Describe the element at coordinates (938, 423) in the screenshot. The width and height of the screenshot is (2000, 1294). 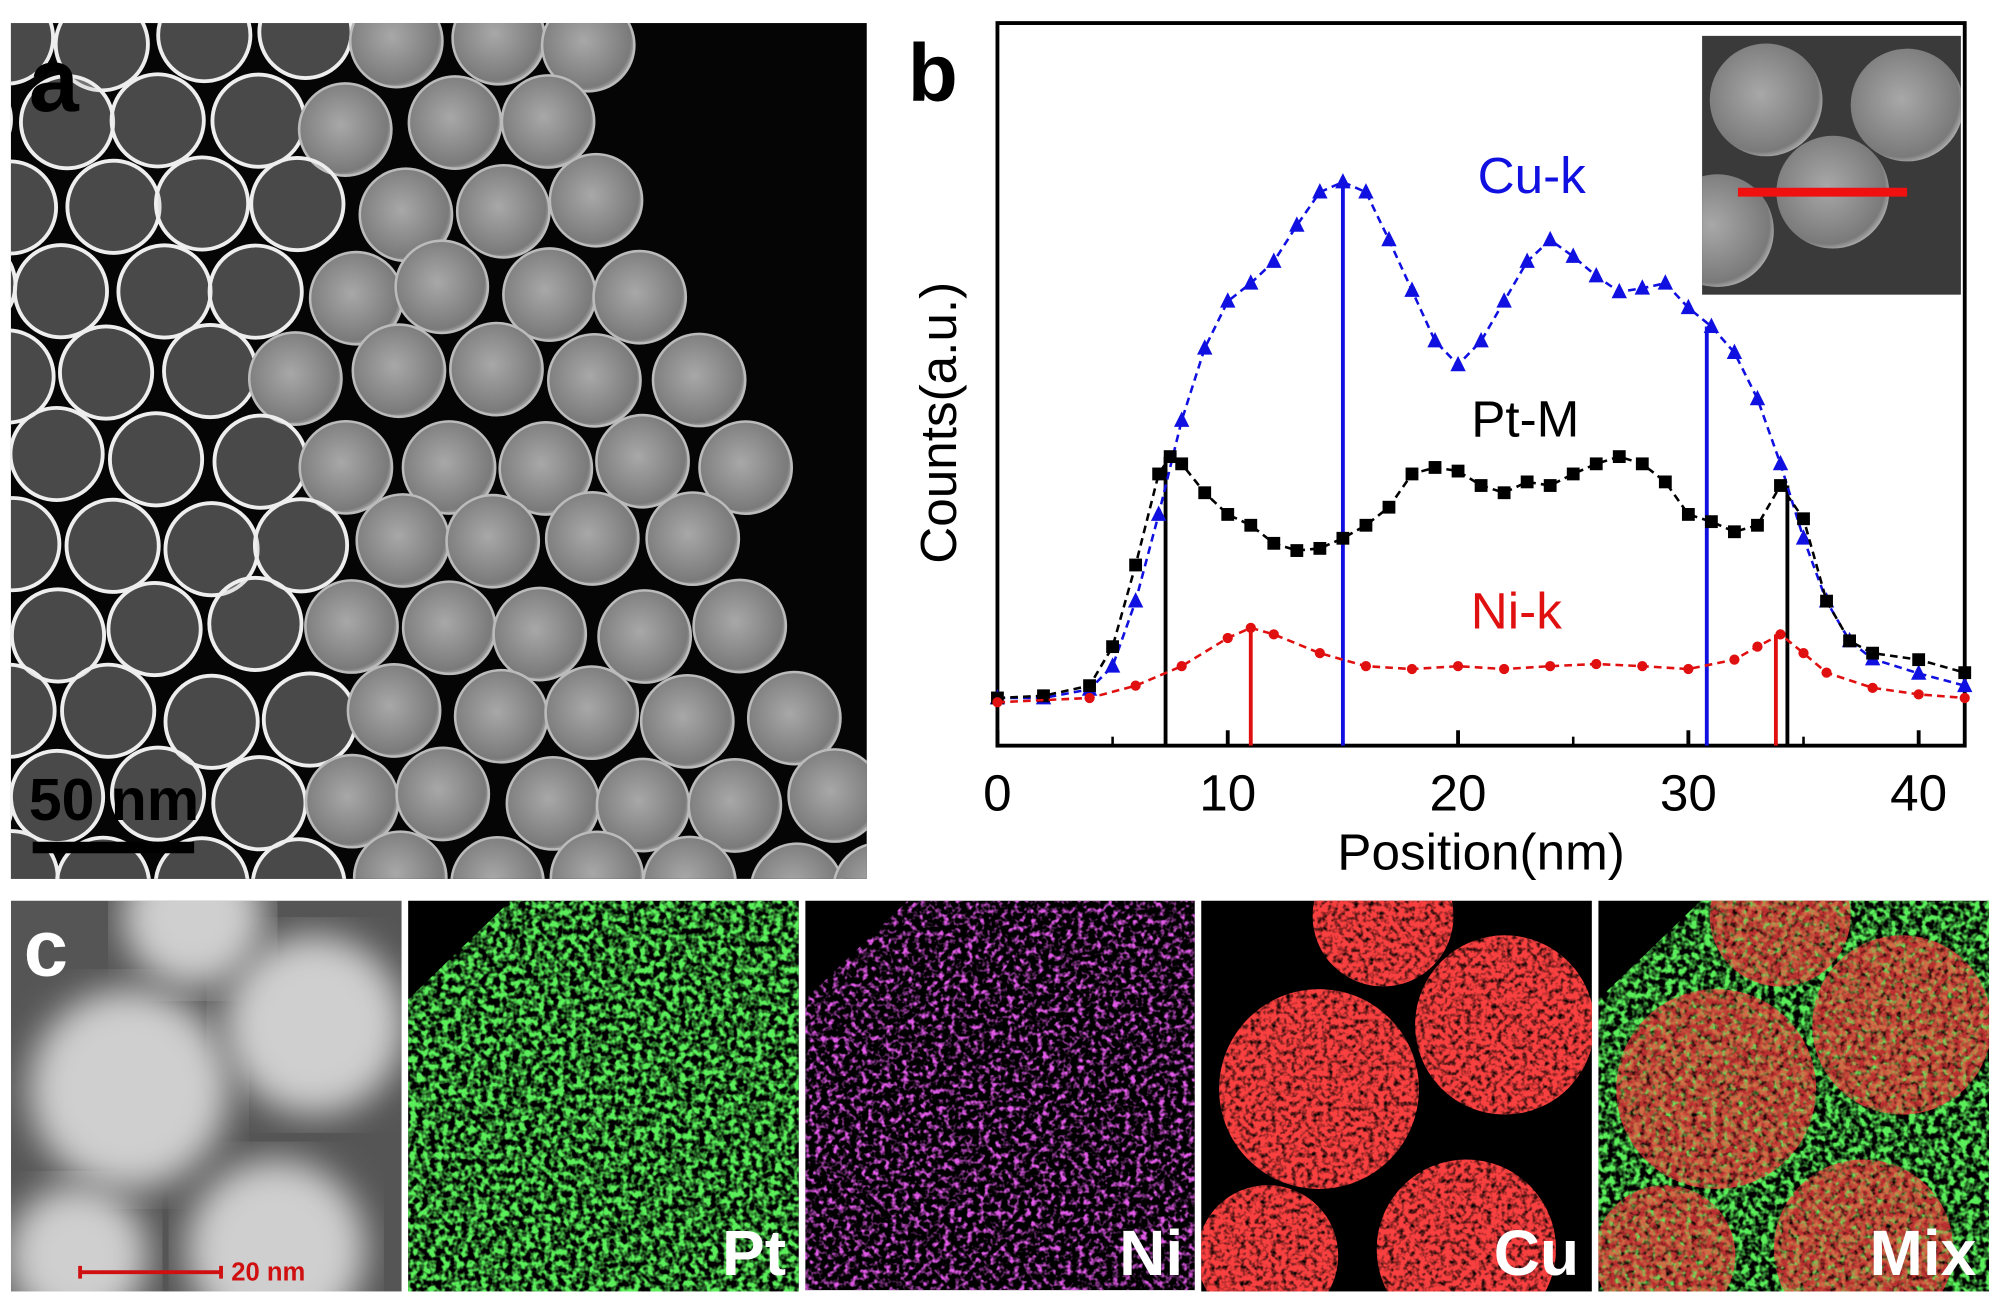
I see `y-axis-label: Counts(a.u.)` at that location.